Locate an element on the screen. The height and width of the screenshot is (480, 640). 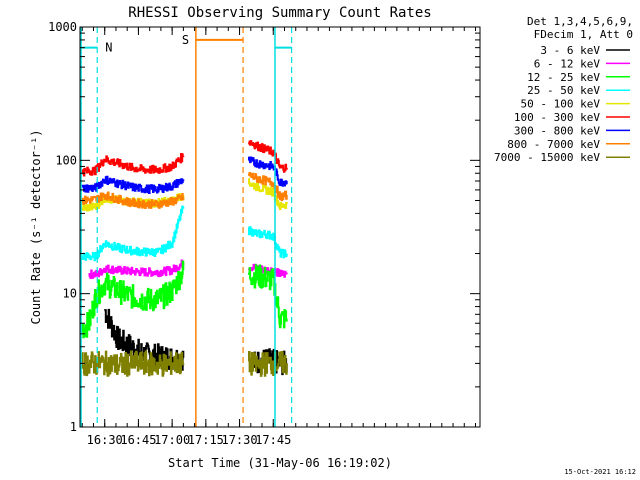
legend-entry-label: 7000 - 15000 keV is located at coordinates (547, 157).